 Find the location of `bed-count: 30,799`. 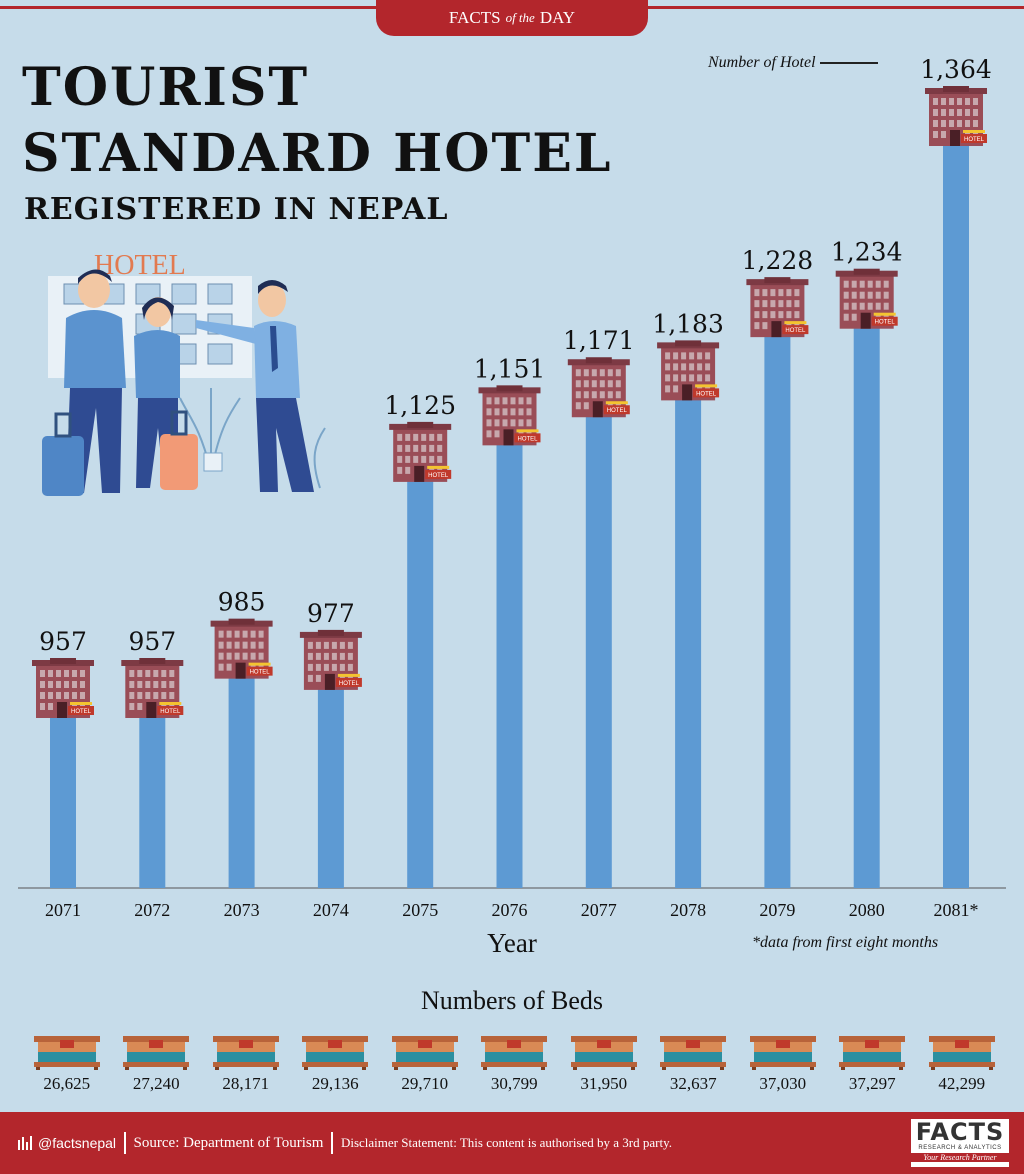

bed-count: 30,799 is located at coordinates (514, 1083).